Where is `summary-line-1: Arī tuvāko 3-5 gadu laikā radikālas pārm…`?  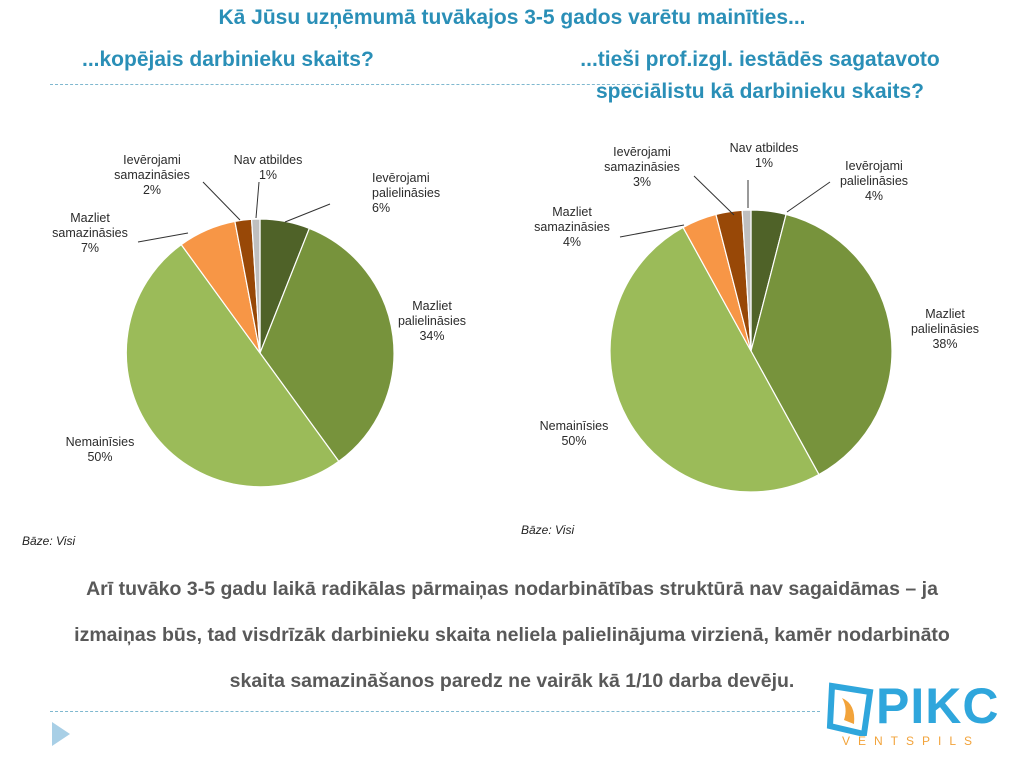 summary-line-1: Arī tuvāko 3-5 gadu laikā radikālas pārm… is located at coordinates (512, 589).